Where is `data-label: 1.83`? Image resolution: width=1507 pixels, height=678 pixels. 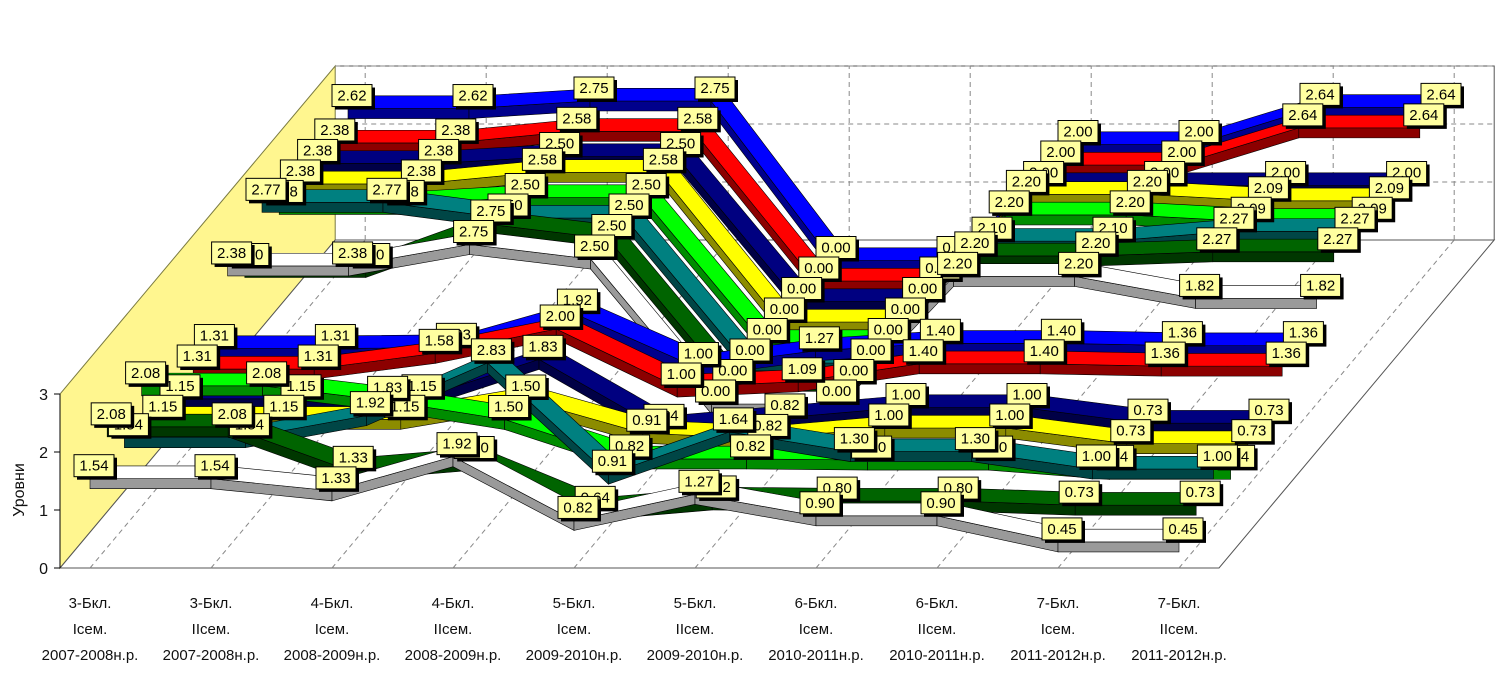 data-label: 1.83 is located at coordinates (544, 347).